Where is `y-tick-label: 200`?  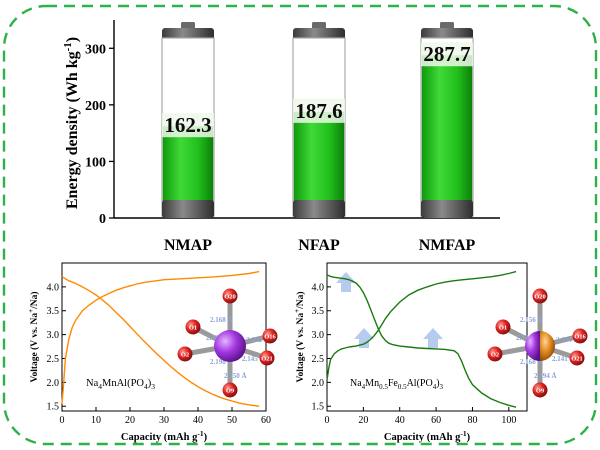 y-tick-label: 200 is located at coordinates (95, 106).